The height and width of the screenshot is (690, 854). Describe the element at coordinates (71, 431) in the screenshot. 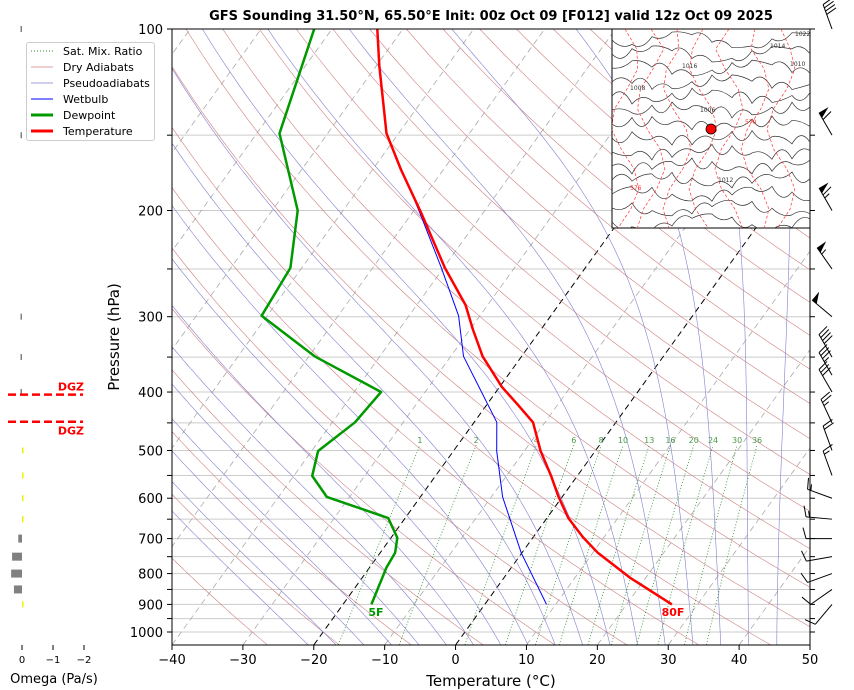

I see `dgz-label: DGZ` at that location.